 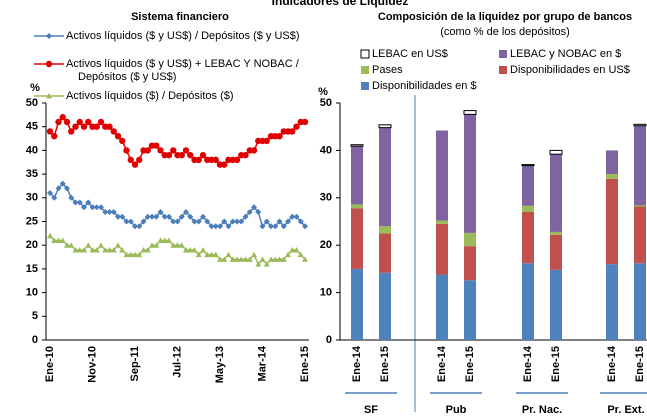 What do you see at coordinates (565, 54) in the screenshot?
I see `legend-label: LEBAC y NOBAC en $` at bounding box center [565, 54].